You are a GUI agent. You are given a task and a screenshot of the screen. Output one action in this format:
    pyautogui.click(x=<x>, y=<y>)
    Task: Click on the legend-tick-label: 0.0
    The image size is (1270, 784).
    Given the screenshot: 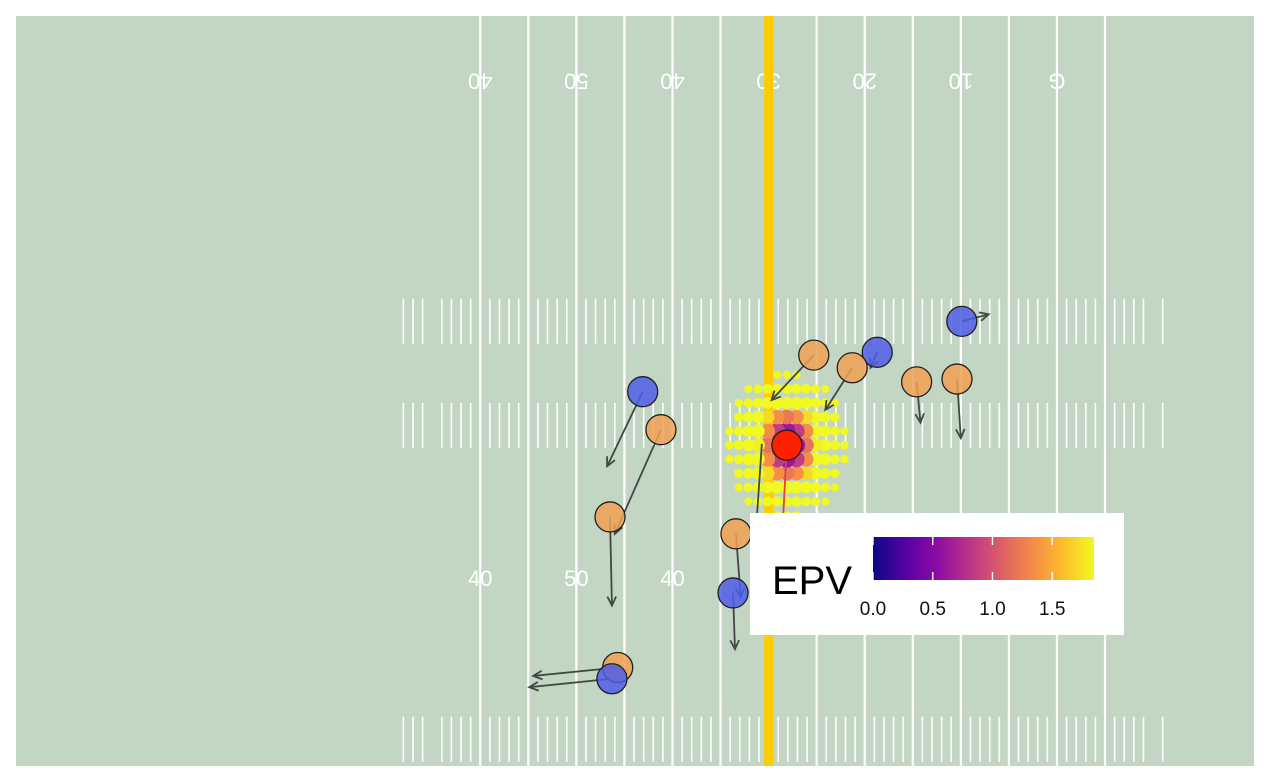 What is the action you would take?
    pyautogui.click(x=873, y=609)
    